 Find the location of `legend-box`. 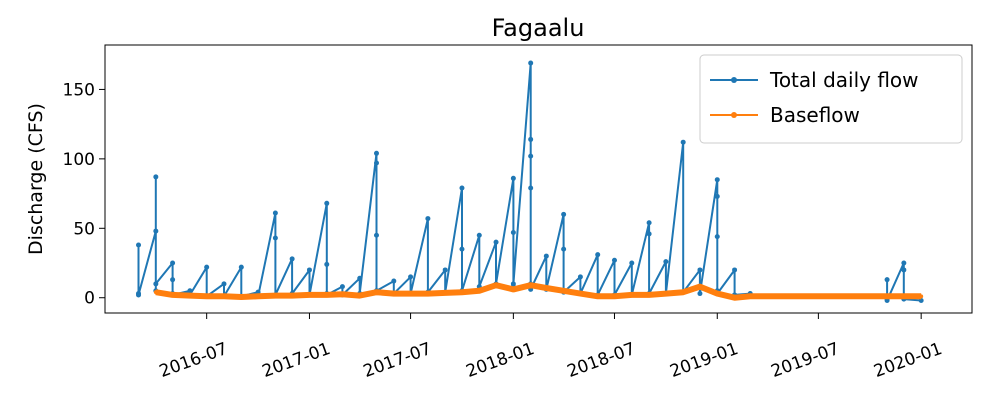

legend-box is located at coordinates (831, 99).